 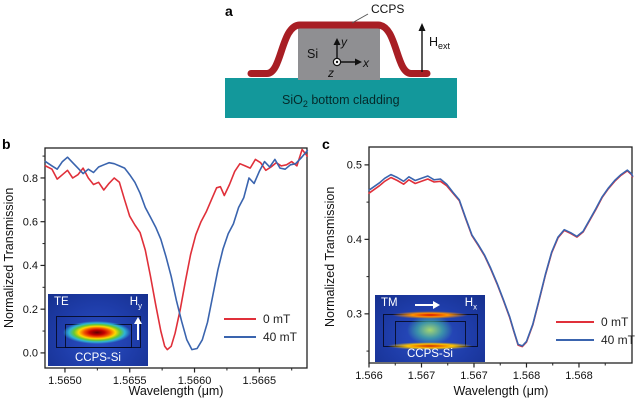 I want to click on h-ext-label: Hext, so click(x=440, y=43).